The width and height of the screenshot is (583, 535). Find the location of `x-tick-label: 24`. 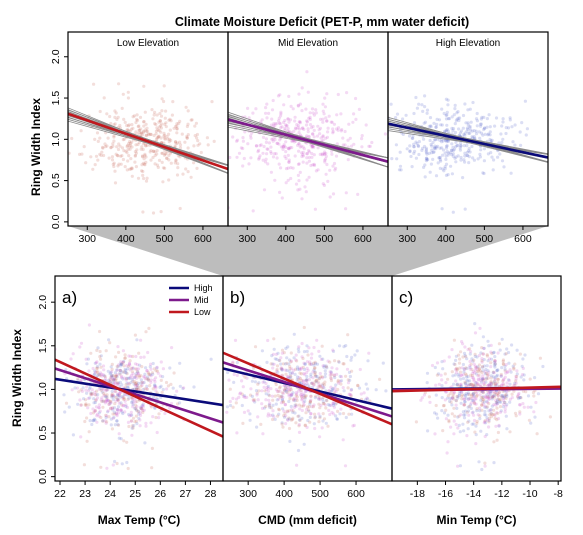

x-tick-label: 24 is located at coordinates (110, 494).